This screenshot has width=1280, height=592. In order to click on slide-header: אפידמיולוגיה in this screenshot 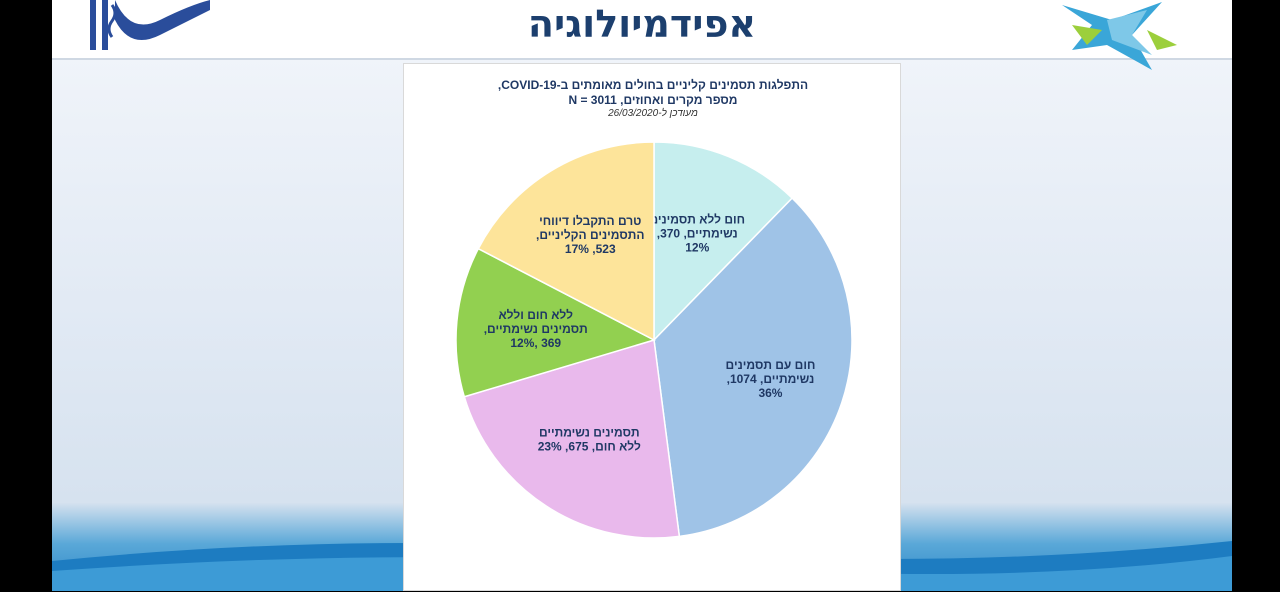, I will do `click(642, 35)`.